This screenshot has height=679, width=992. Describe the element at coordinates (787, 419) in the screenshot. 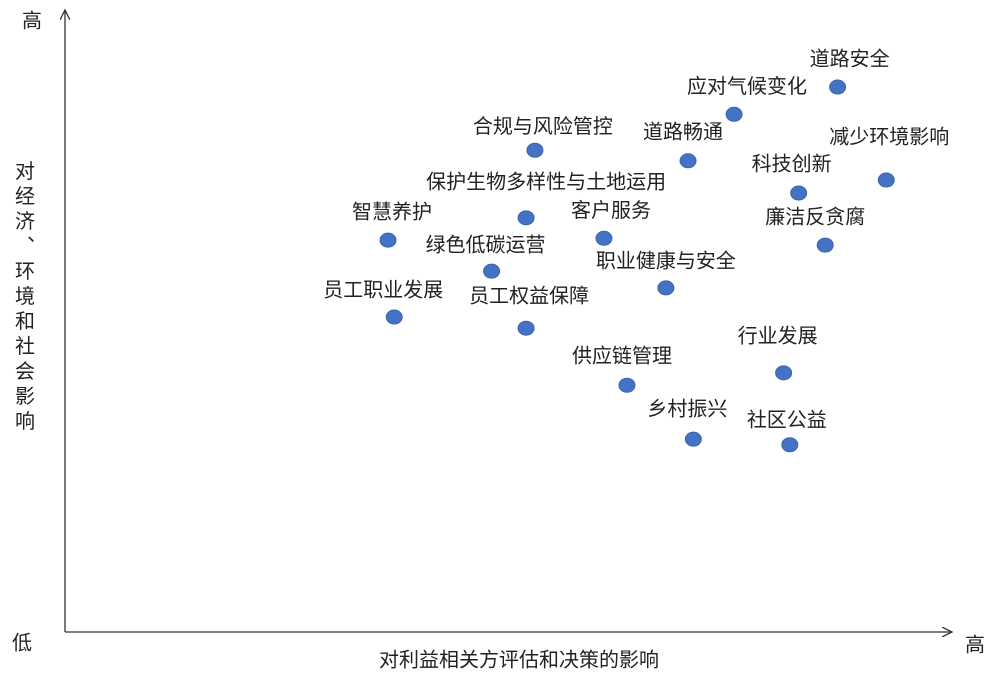

I see `point-label: 社区公益` at that location.